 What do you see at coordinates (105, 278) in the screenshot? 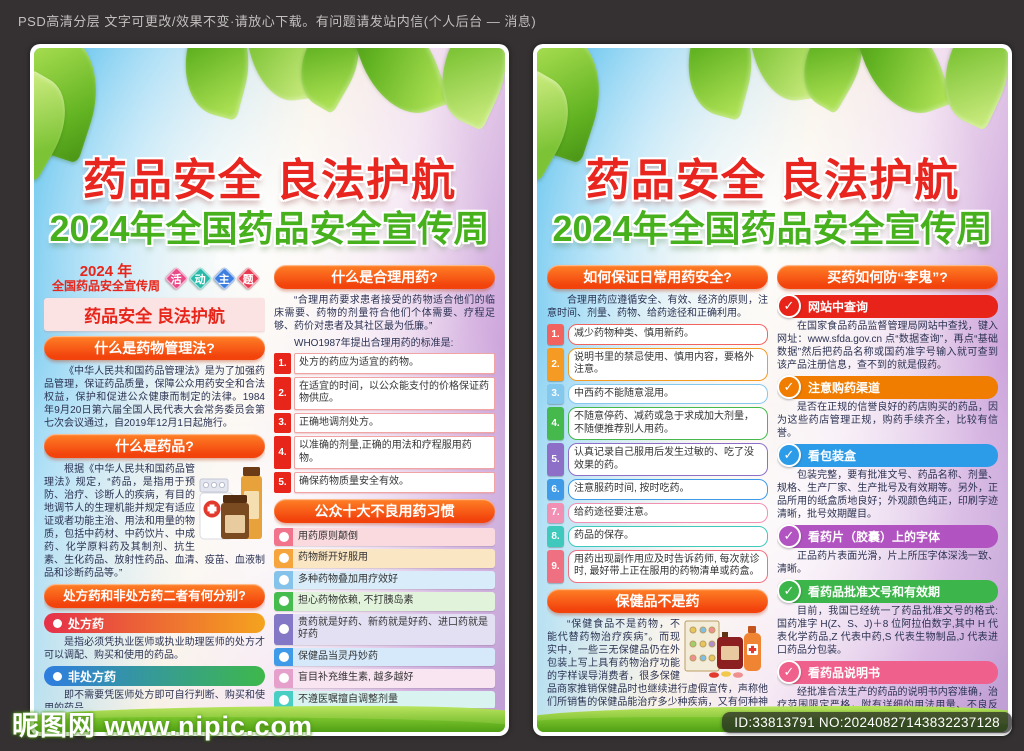
I see `event-badge-title: 2024 年 全国药品安全宣传周` at bounding box center [105, 278].